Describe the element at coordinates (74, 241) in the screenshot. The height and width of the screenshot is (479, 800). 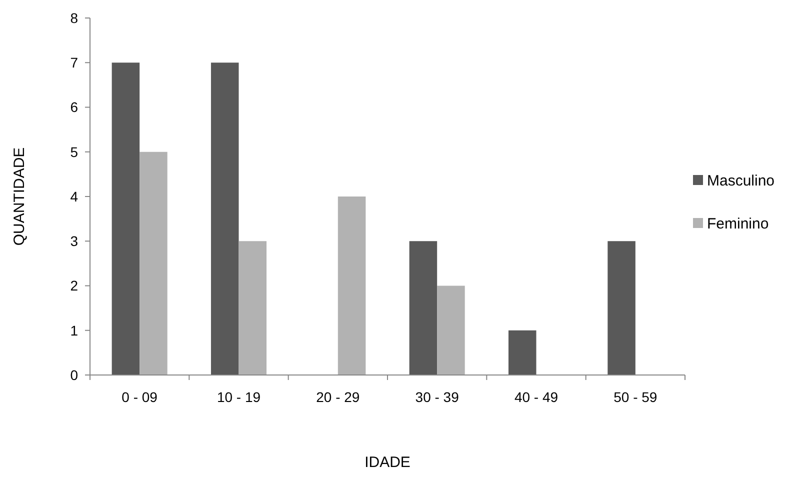
I see `y-tick-label: 3` at that location.